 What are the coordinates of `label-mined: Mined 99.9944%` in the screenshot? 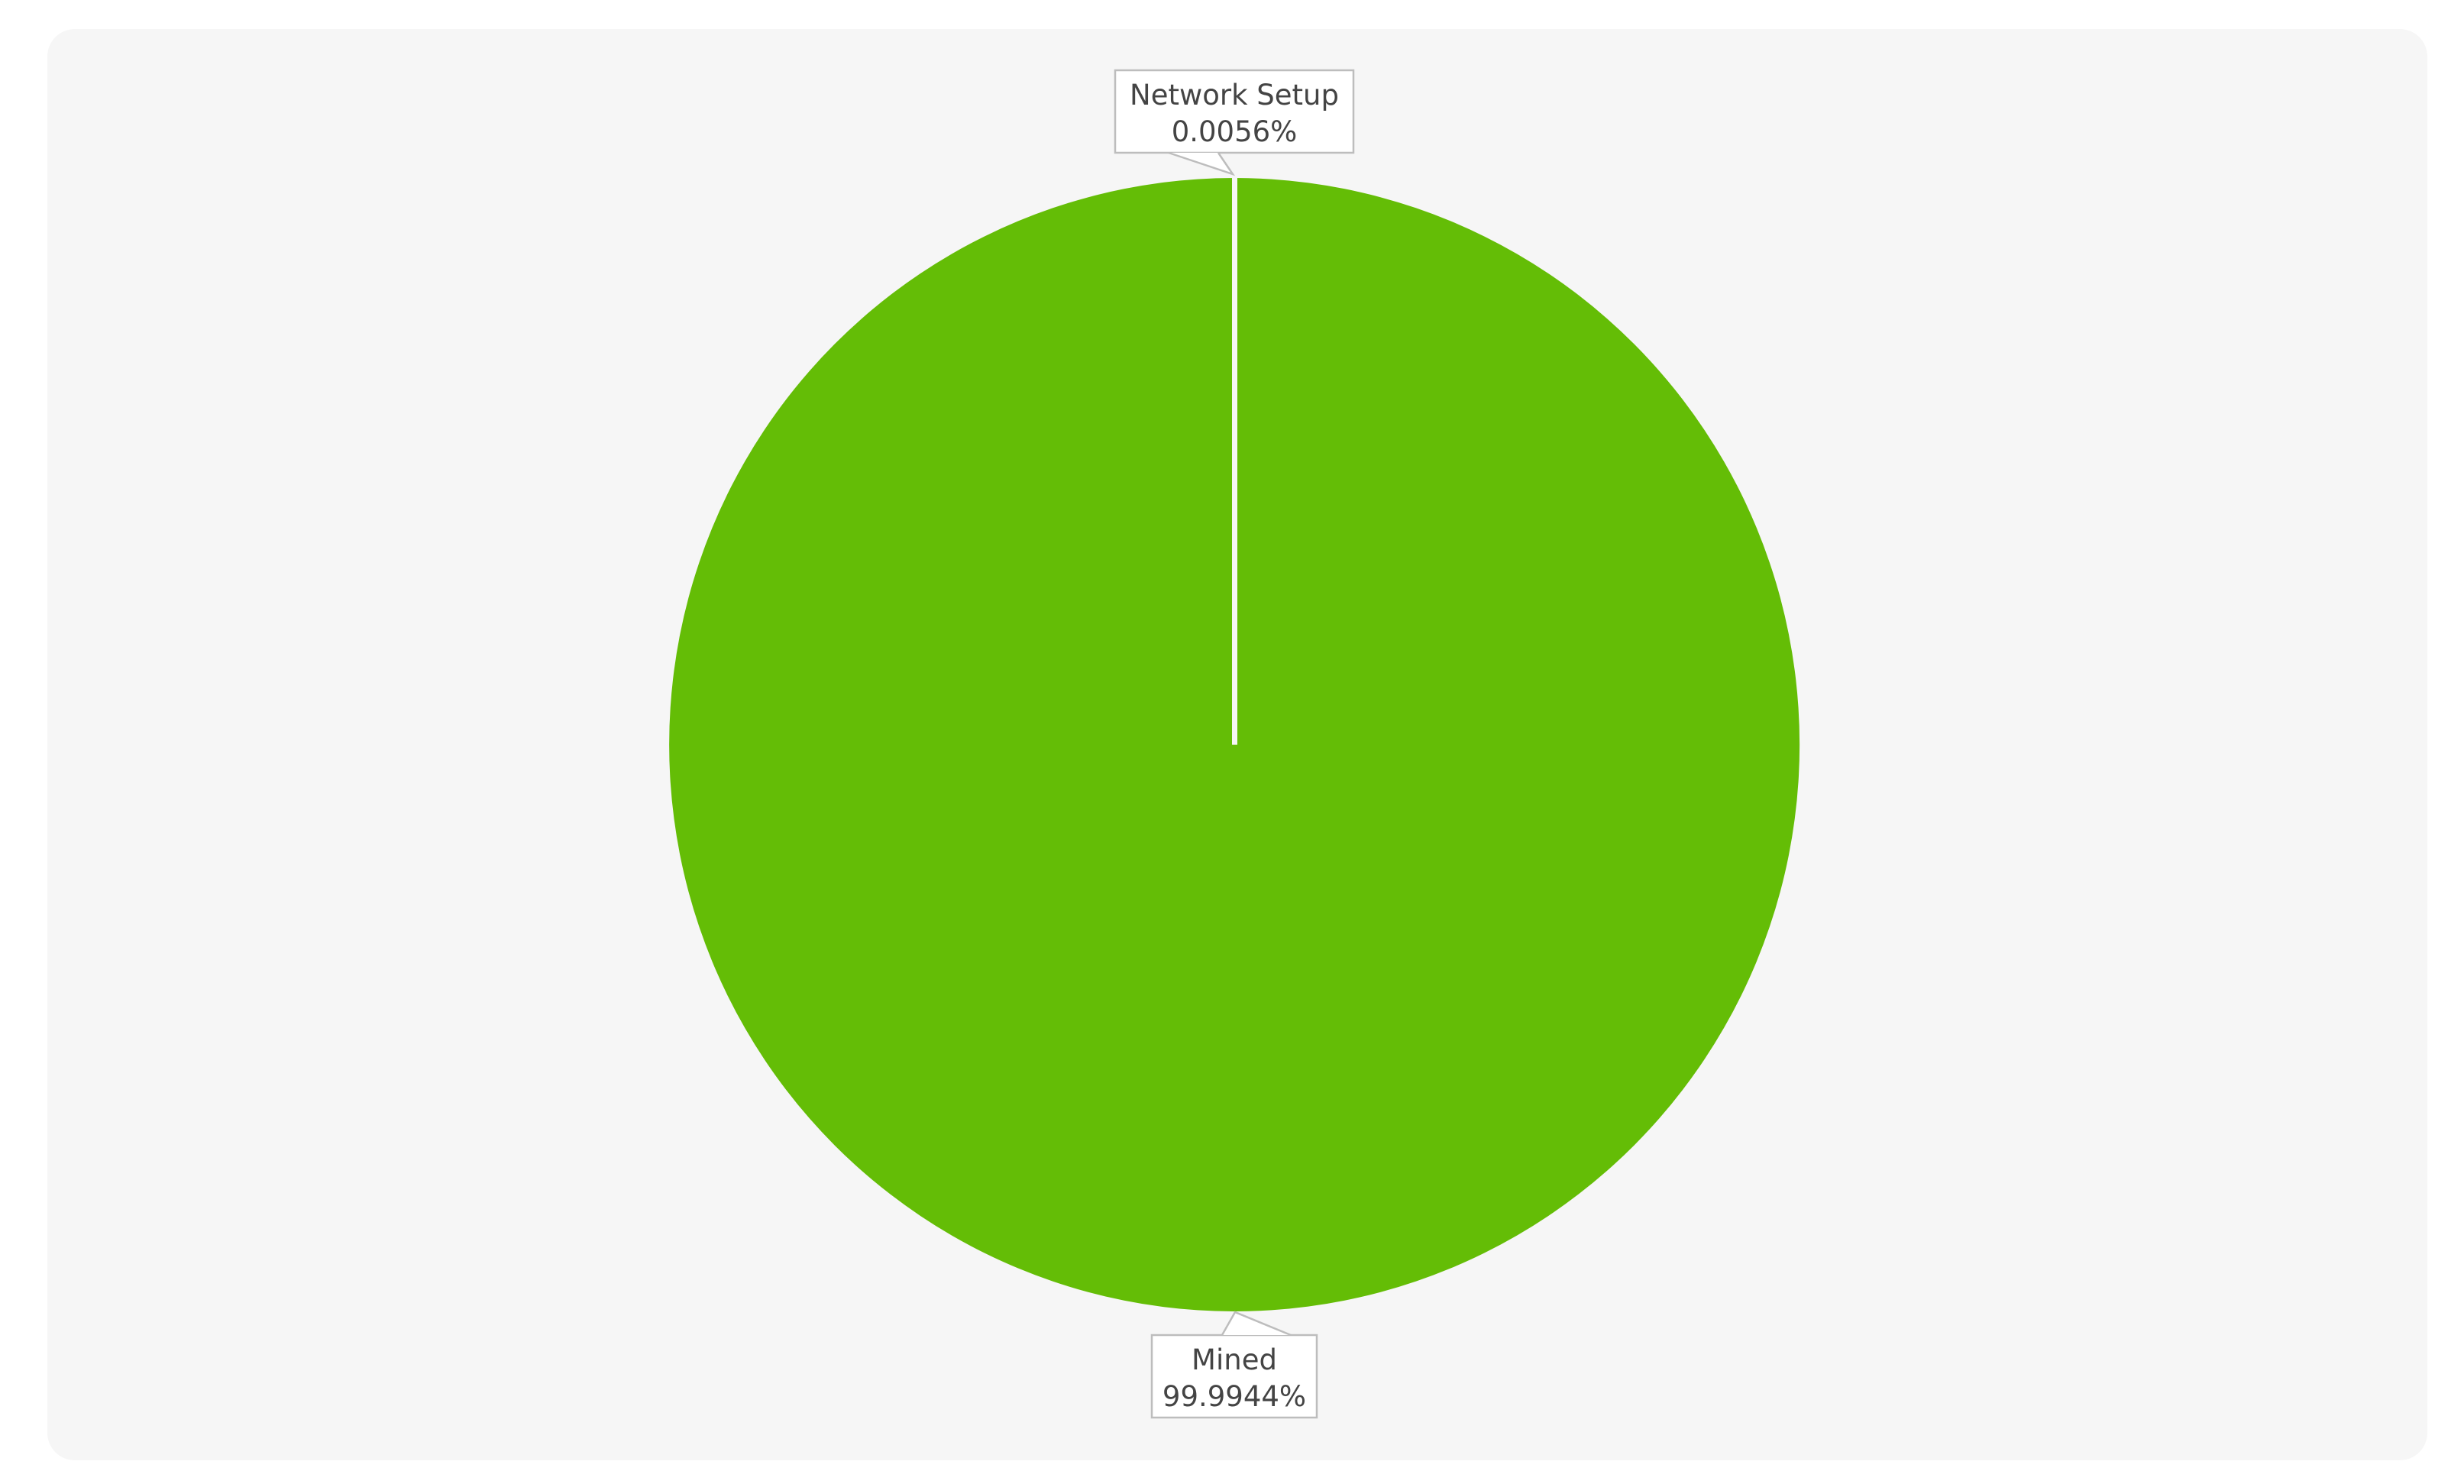 It's located at (1234, 1365).